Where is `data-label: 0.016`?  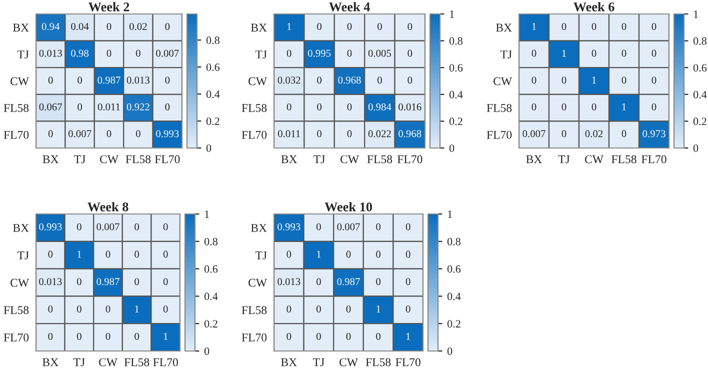
data-label: 0.016 is located at coordinates (410, 106).